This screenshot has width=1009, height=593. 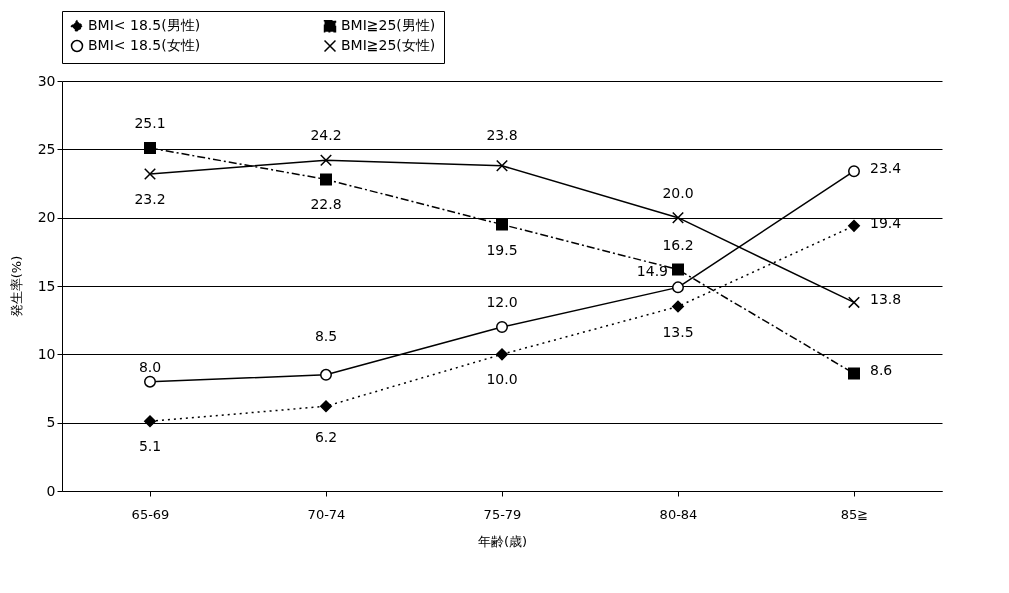 What do you see at coordinates (678, 192) in the screenshot?
I see `data-label: 20.0` at bounding box center [678, 192].